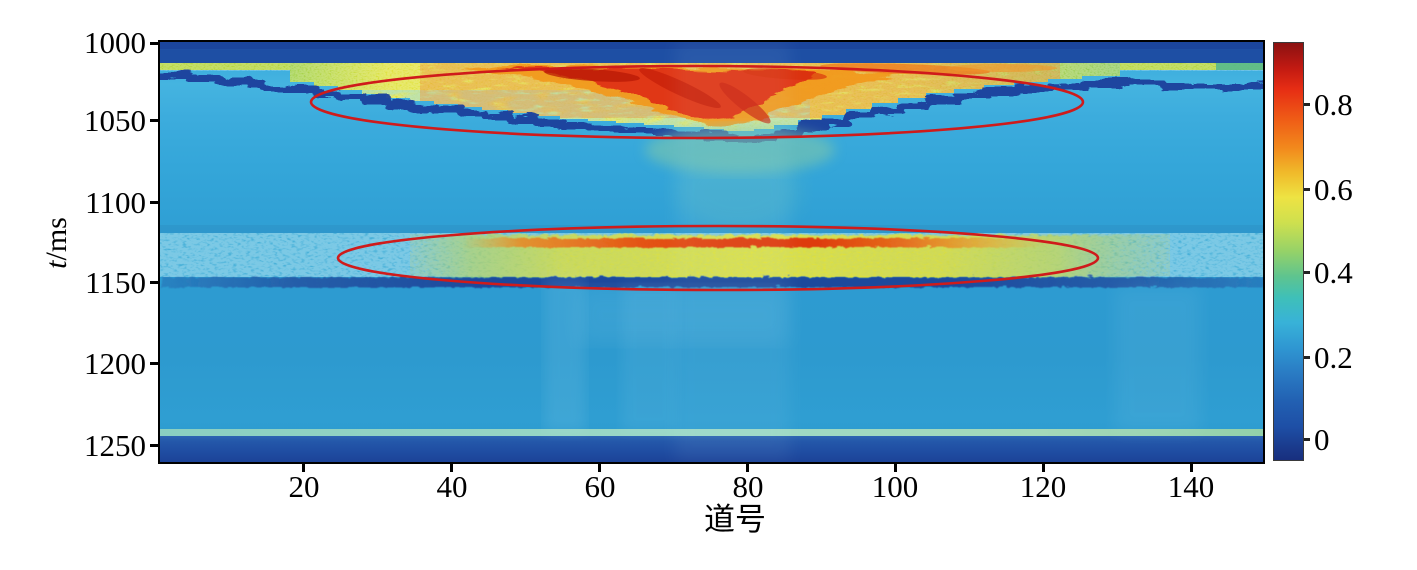 This screenshot has width=1417, height=570. Describe the element at coordinates (1322, 439) in the screenshot. I see `colorbar-tick-label: 0` at that location.